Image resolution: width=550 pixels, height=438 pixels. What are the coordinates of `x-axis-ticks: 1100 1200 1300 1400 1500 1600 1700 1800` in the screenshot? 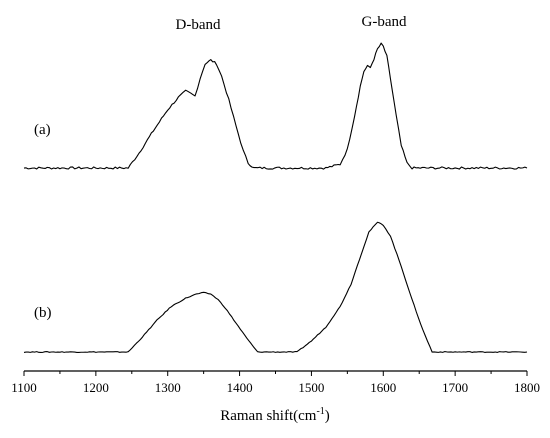 It's located at (275, 383).